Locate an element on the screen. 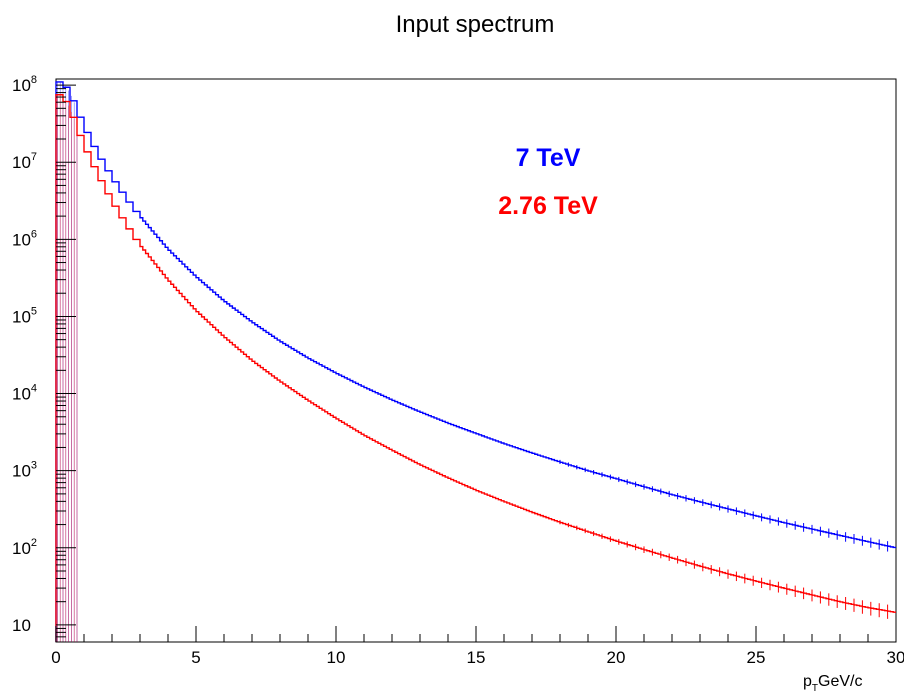 Image resolution: width=904 pixels, height=695 pixels. y-tick-label: 10⁵ is located at coordinates (24, 315).